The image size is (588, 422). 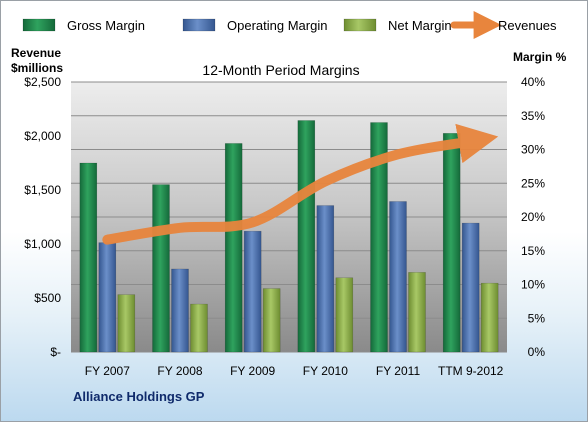 What do you see at coordinates (533, 150) in the screenshot?
I see `right-tick-label: 30%` at bounding box center [533, 150].